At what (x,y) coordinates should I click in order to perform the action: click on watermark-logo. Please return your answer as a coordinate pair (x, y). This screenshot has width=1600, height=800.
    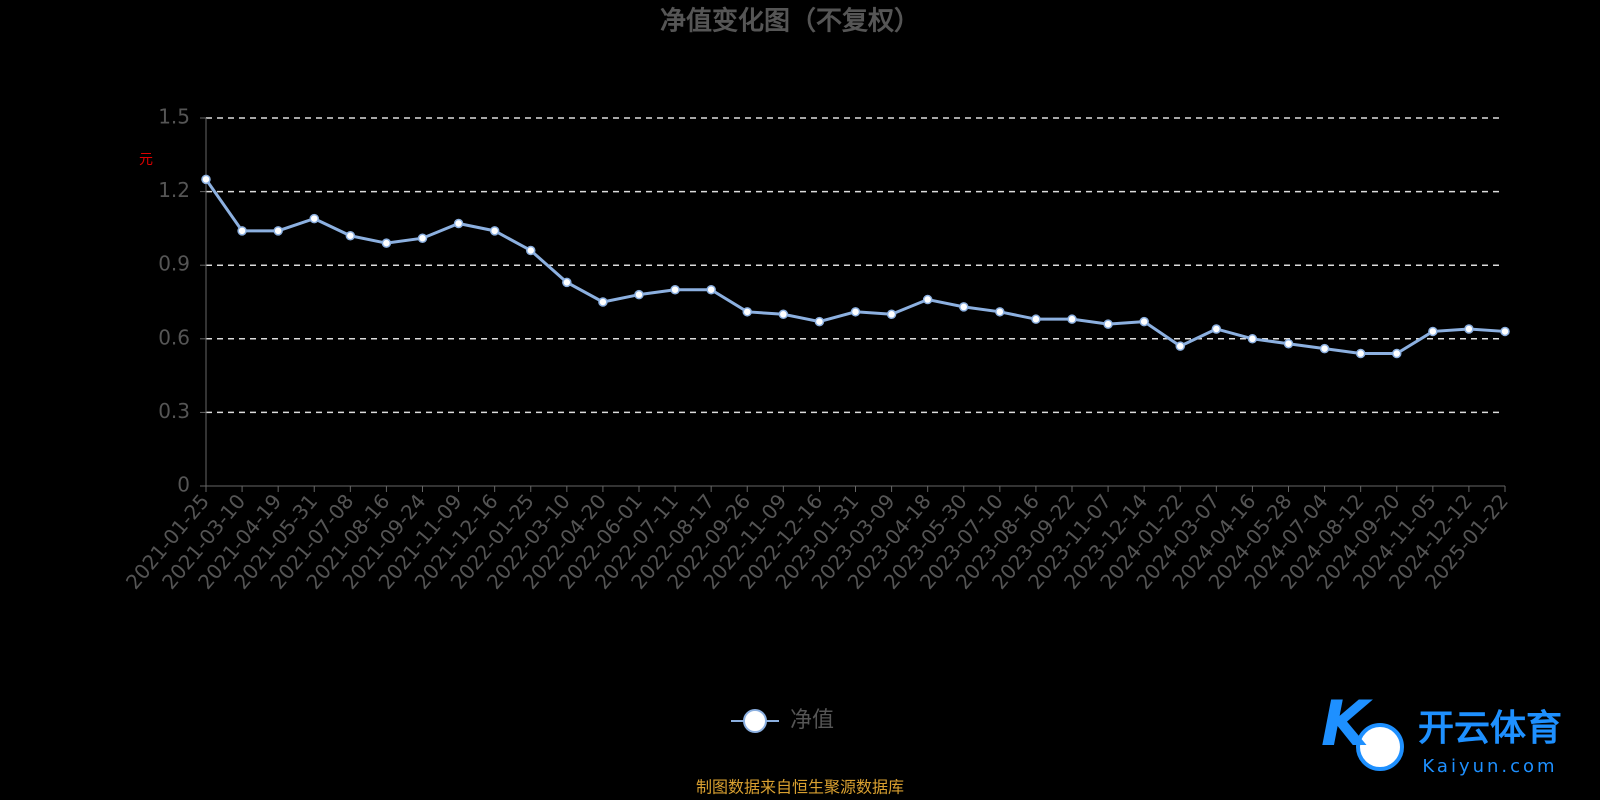
    Looking at the image, I should click on (1380, 747).